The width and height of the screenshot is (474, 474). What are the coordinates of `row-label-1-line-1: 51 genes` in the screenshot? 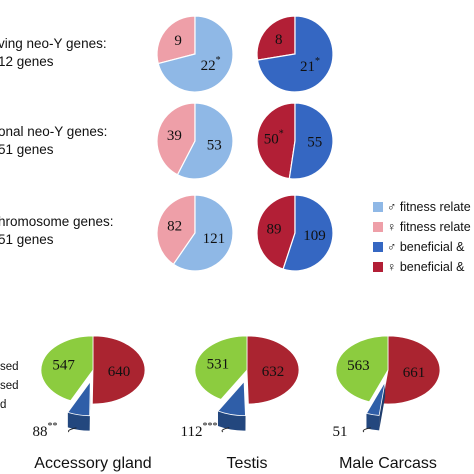 It's located at (27, 149).